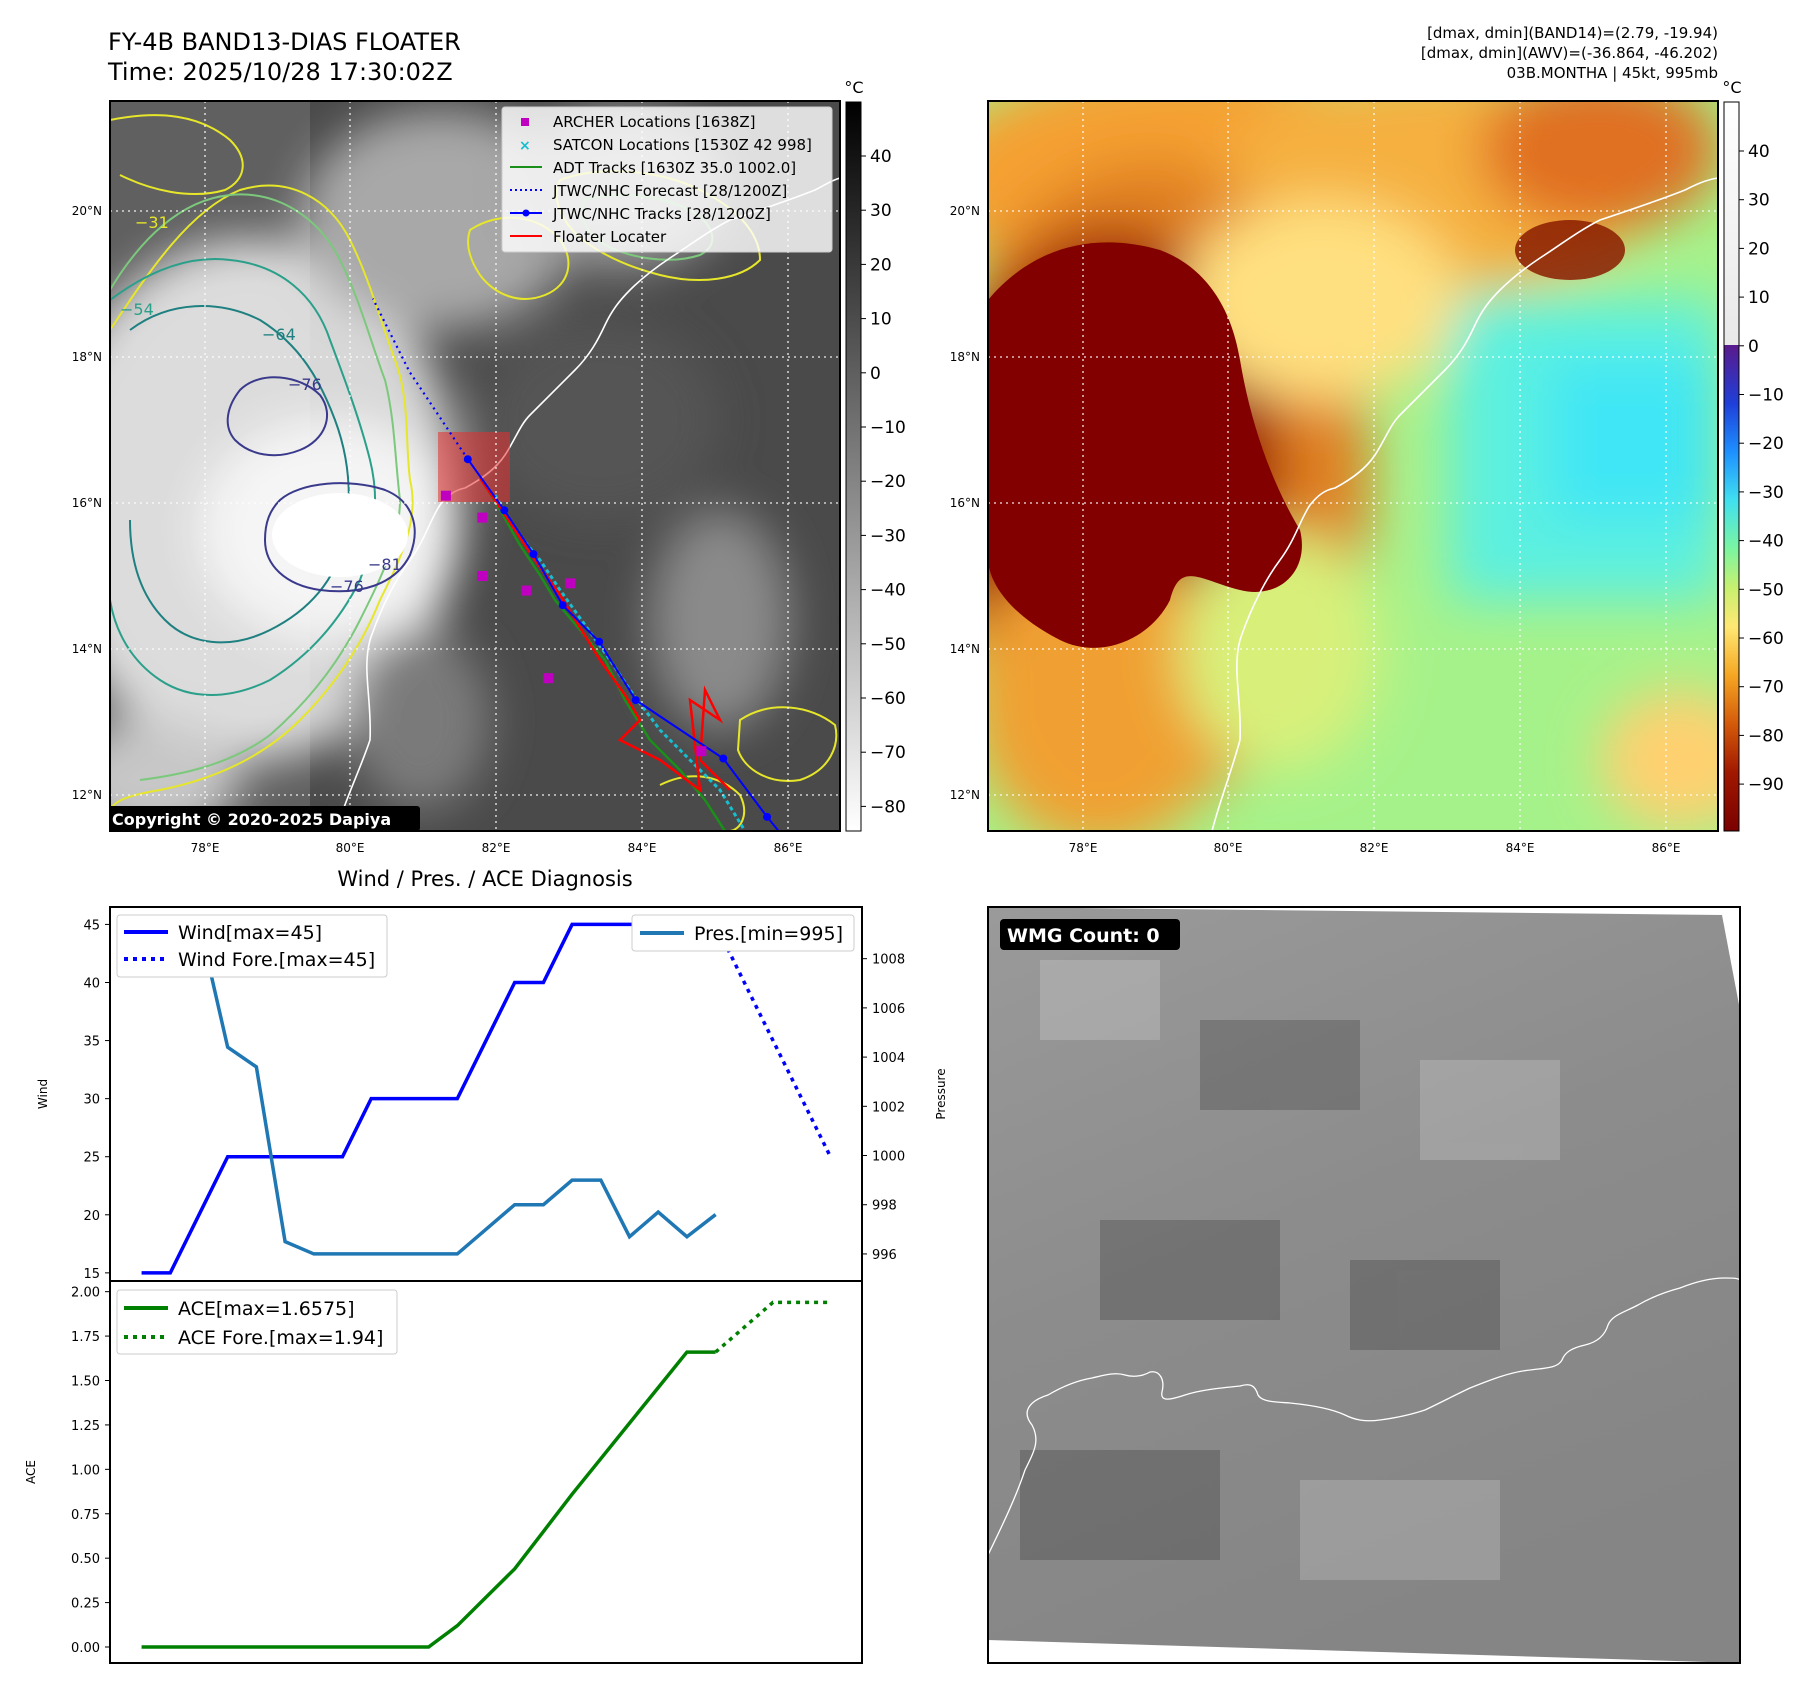 The image size is (1801, 1690). Describe the element at coordinates (1228, 848) in the screenshot. I see `awv-lon-tick-80: 80°E` at that location.